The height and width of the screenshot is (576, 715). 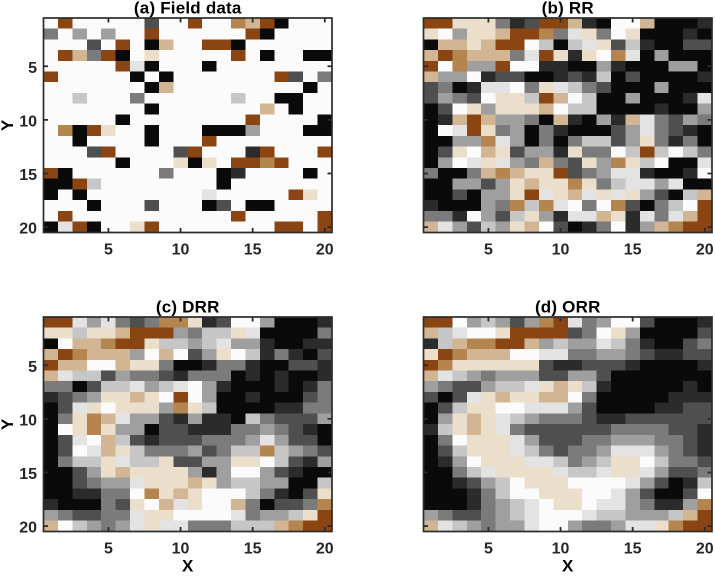 What do you see at coordinates (188, 307) in the screenshot?
I see `svg-text: (c) DRR` at bounding box center [188, 307].